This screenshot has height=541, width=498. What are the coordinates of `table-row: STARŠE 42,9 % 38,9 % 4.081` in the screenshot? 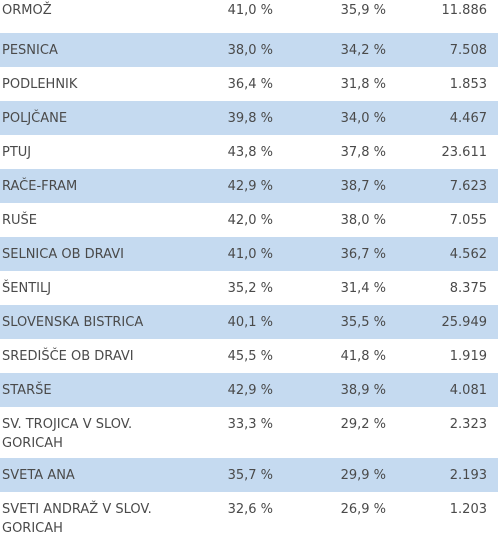 It's located at (249, 390).